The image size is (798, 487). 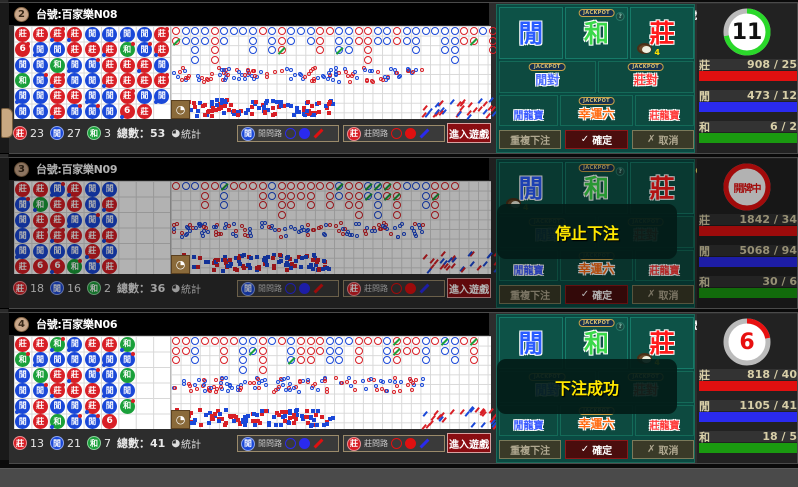 What do you see at coordinates (747, 388) in the screenshot?
I see `side-stats-panel: 6 莊 818 / 40 閒 1105 / 41 和 18 / 5` at bounding box center [747, 388].